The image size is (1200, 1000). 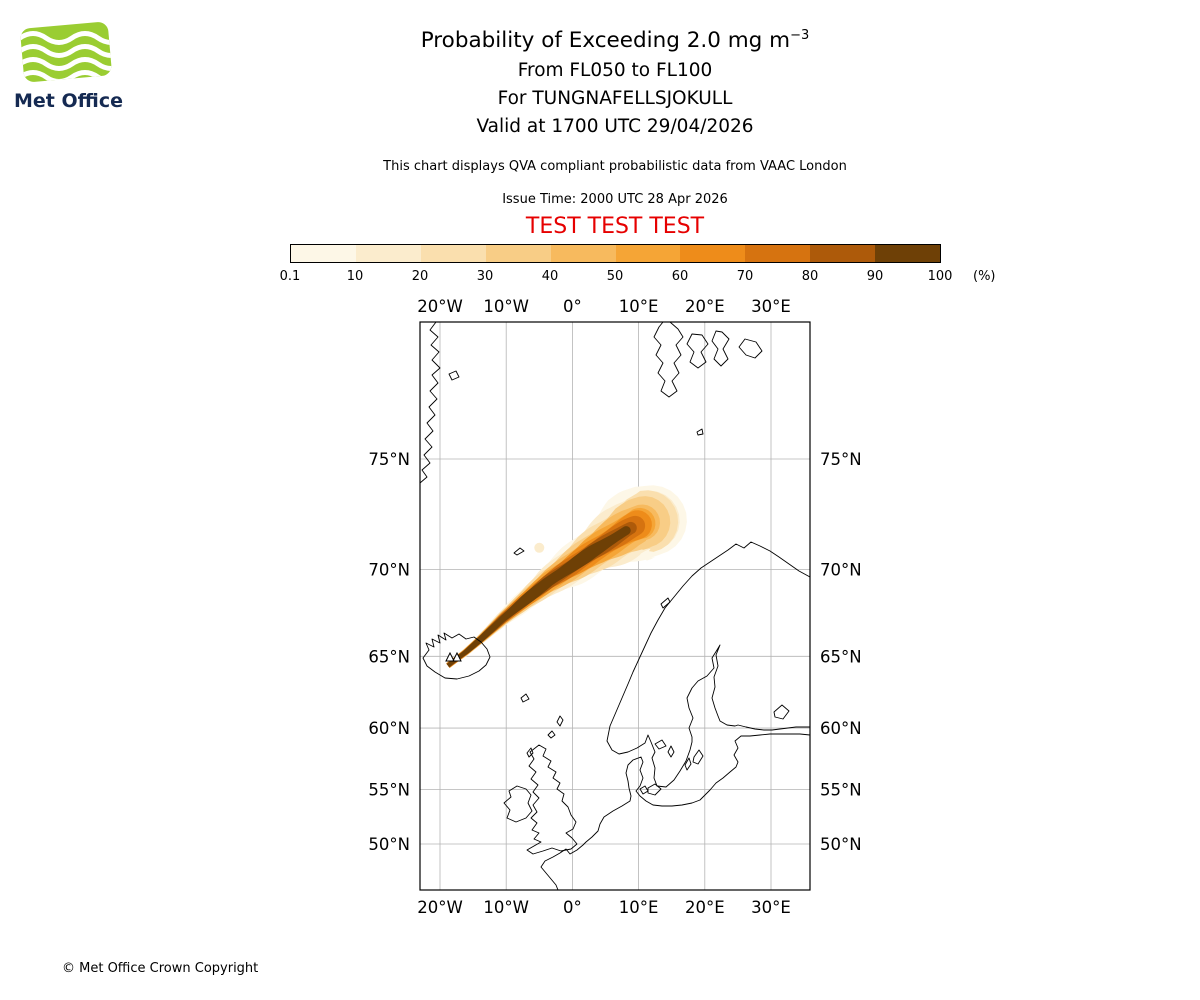 I want to click on island-jan-mayen, so click(x=519, y=551).